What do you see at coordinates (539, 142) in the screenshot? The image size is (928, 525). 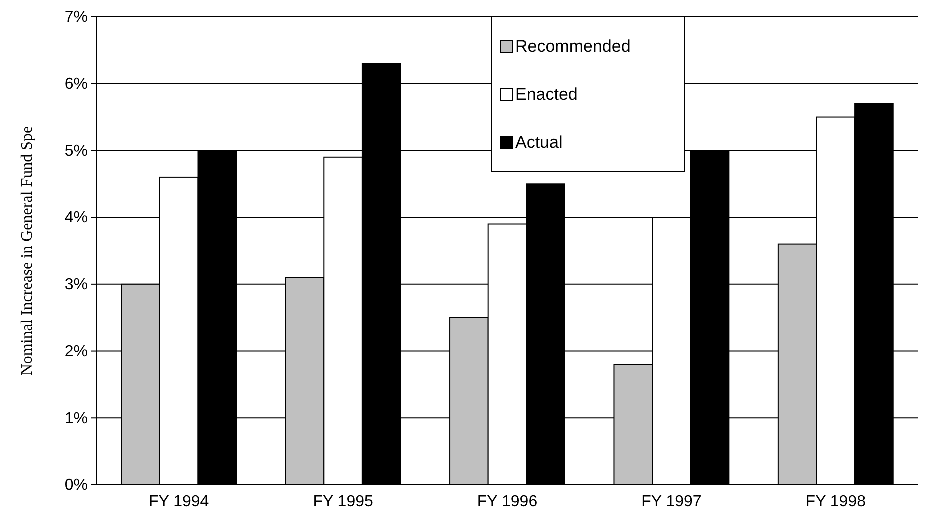 I see `legend-label: Actual` at bounding box center [539, 142].